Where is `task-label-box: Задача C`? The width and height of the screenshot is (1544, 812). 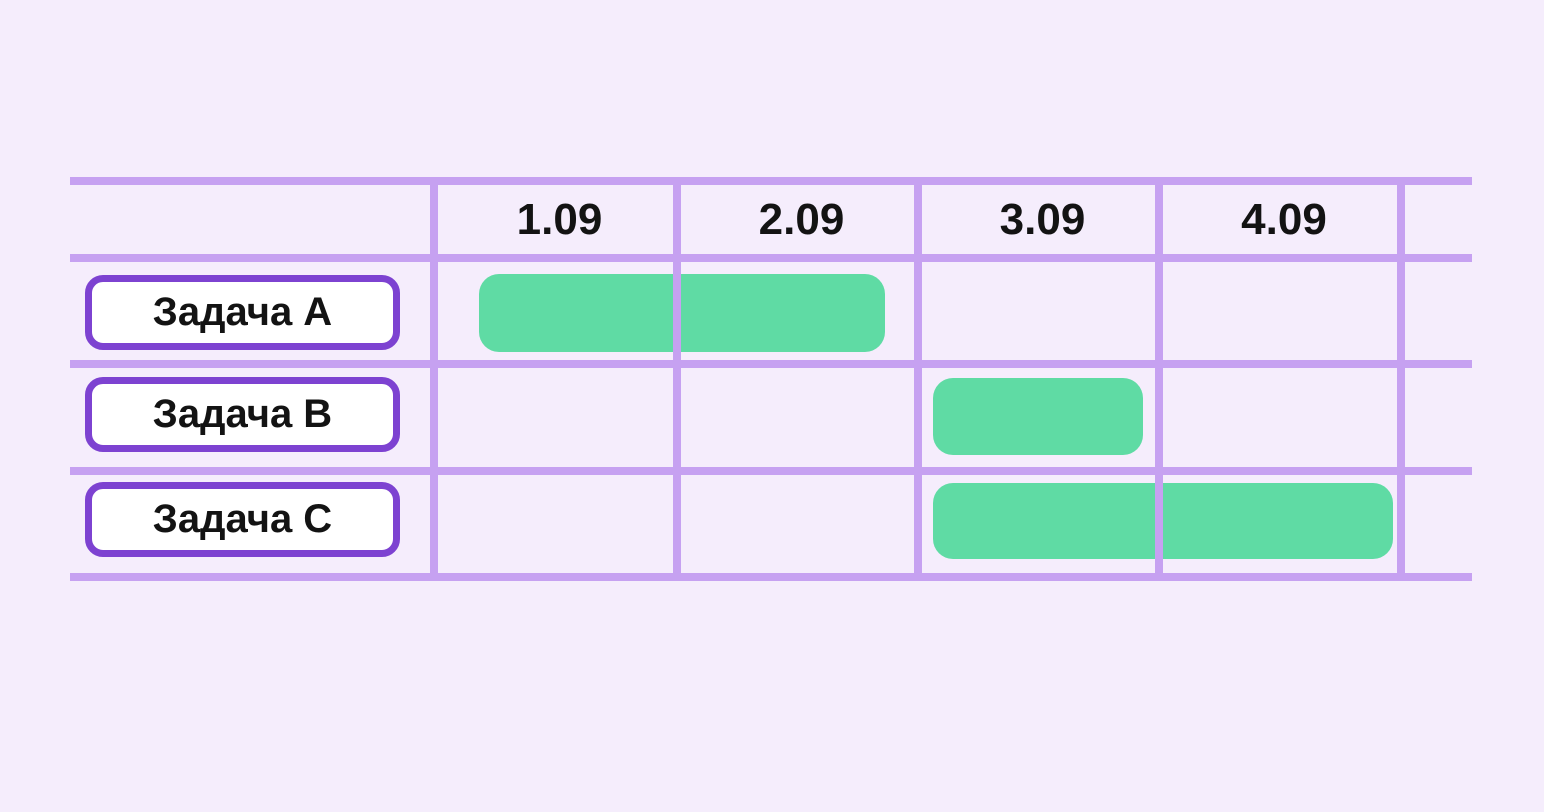 task-label-box: Задача C is located at coordinates (242, 519).